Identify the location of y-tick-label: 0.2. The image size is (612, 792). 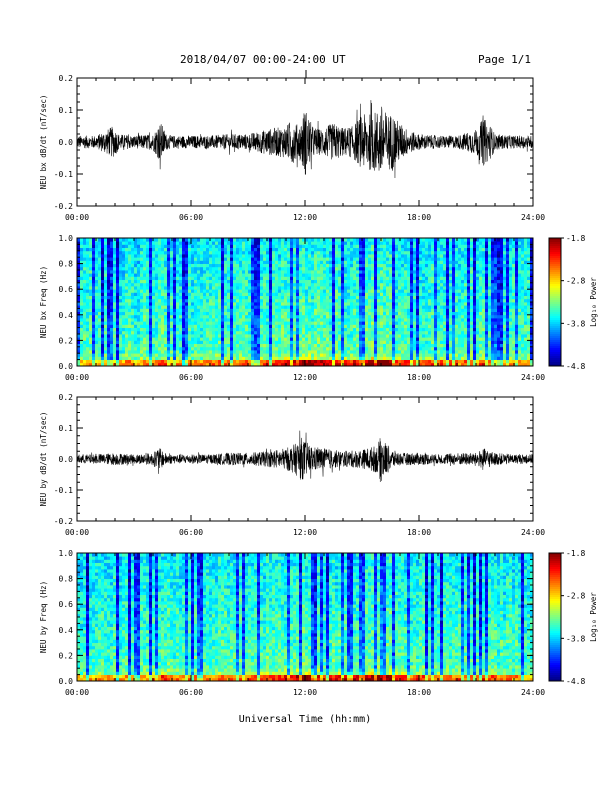
(66, 78).